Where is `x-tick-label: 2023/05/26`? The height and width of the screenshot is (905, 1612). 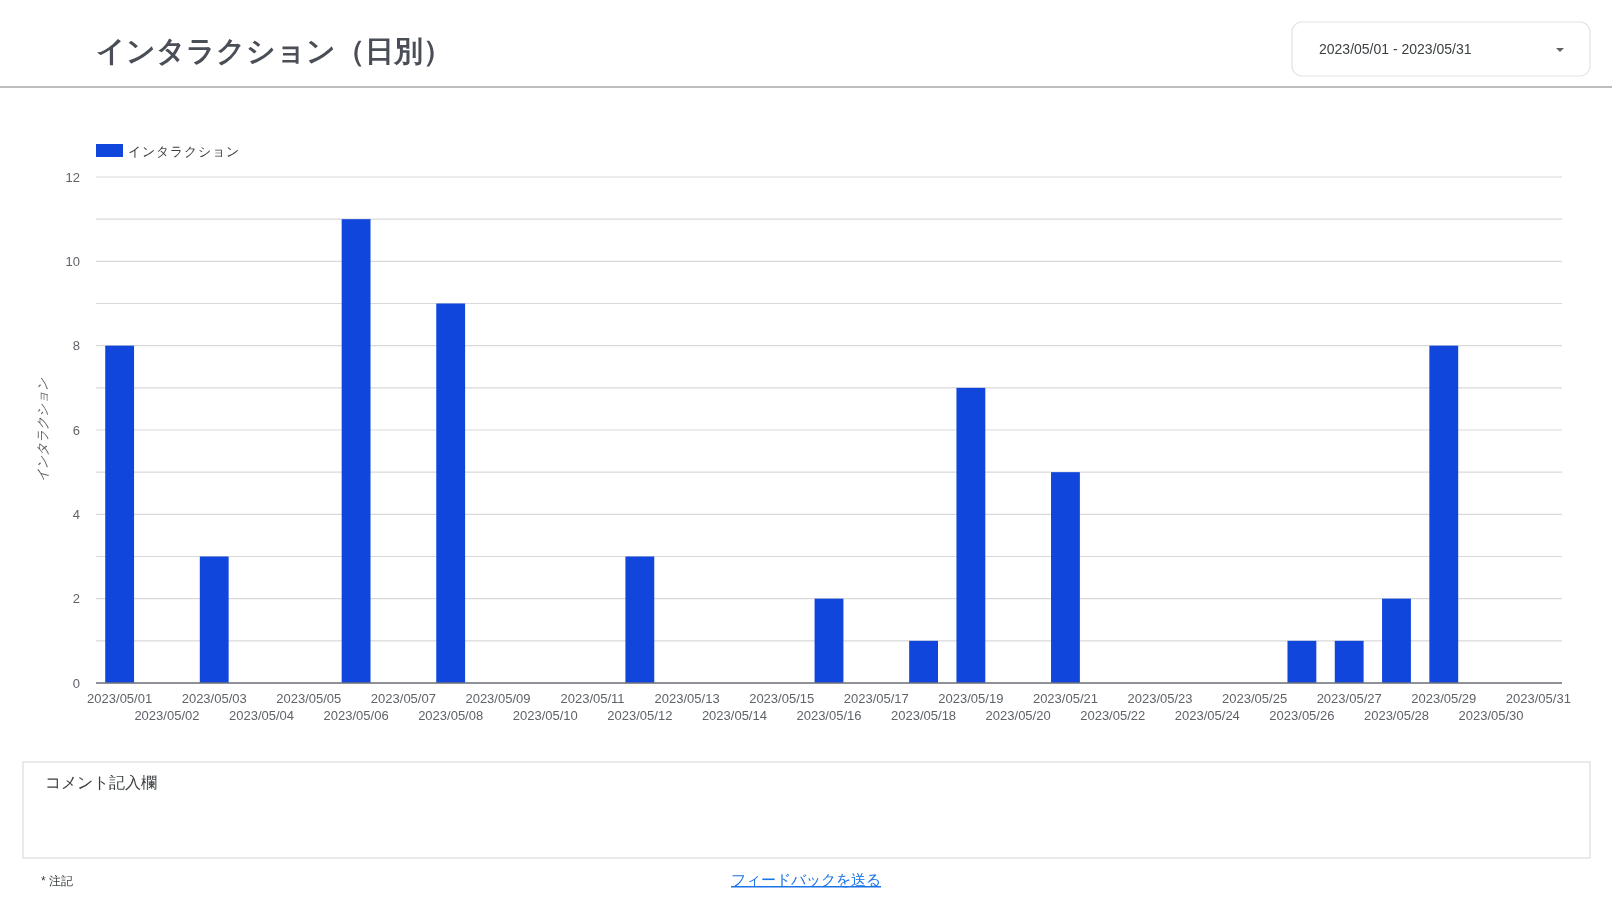 x-tick-label: 2023/05/26 is located at coordinates (1302, 715).